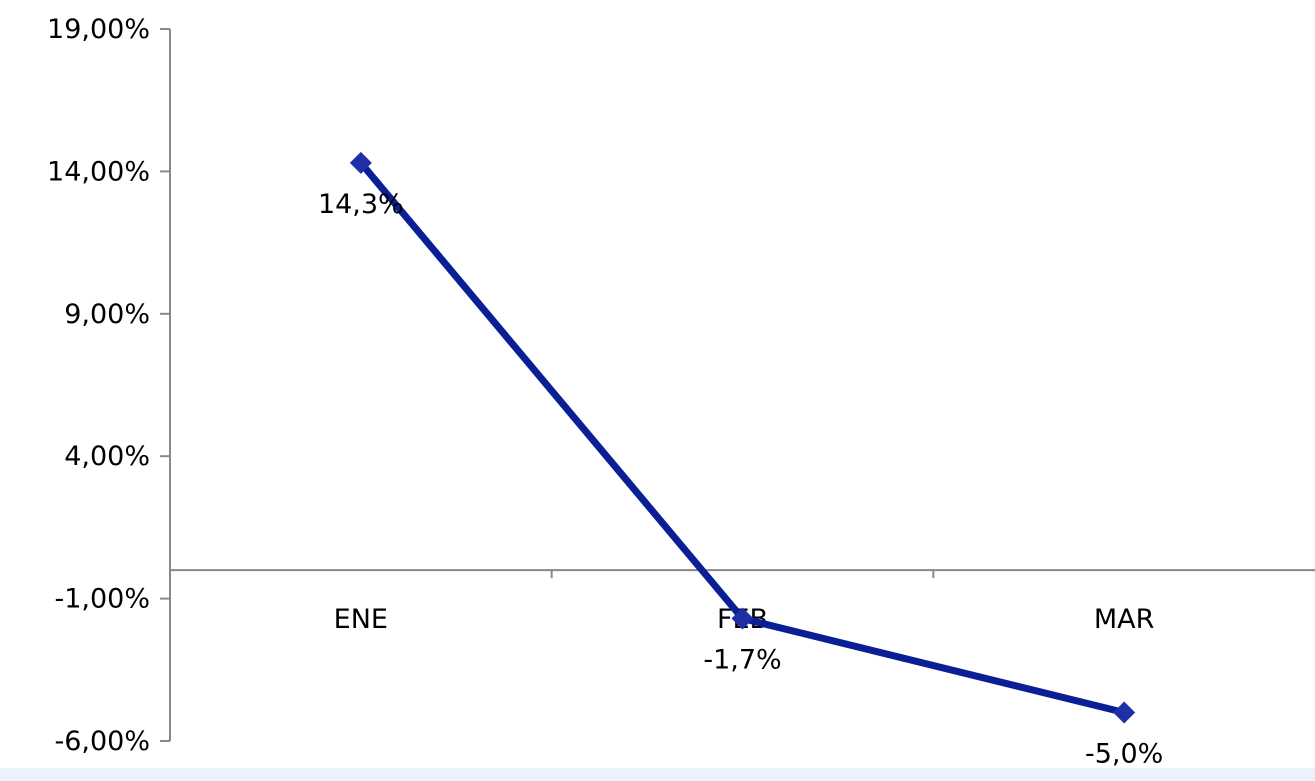 This screenshot has width=1315, height=781. Describe the element at coordinates (98, 171) in the screenshot. I see `y-tick-label: 14,00%` at that location.